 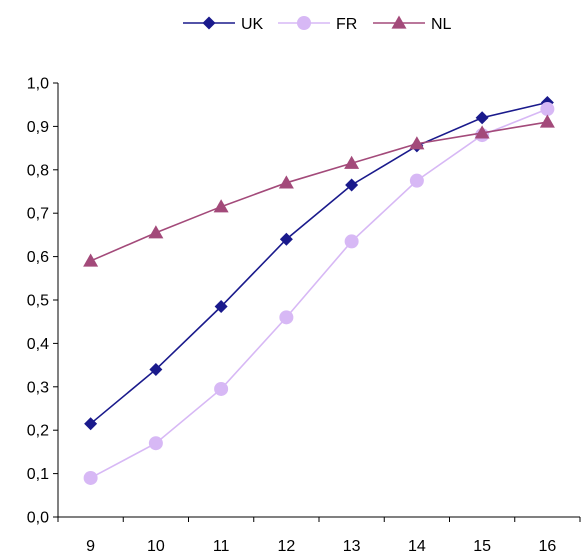 I want to click on y-tick-label: 0,2, so click(x=38, y=431).